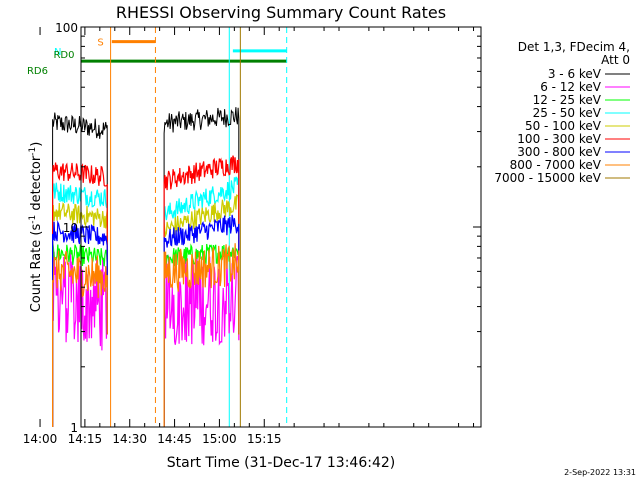 The height and width of the screenshot is (484, 640). Describe the element at coordinates (33, 151) in the screenshot. I see `y-label-sup2: -1` at that location.